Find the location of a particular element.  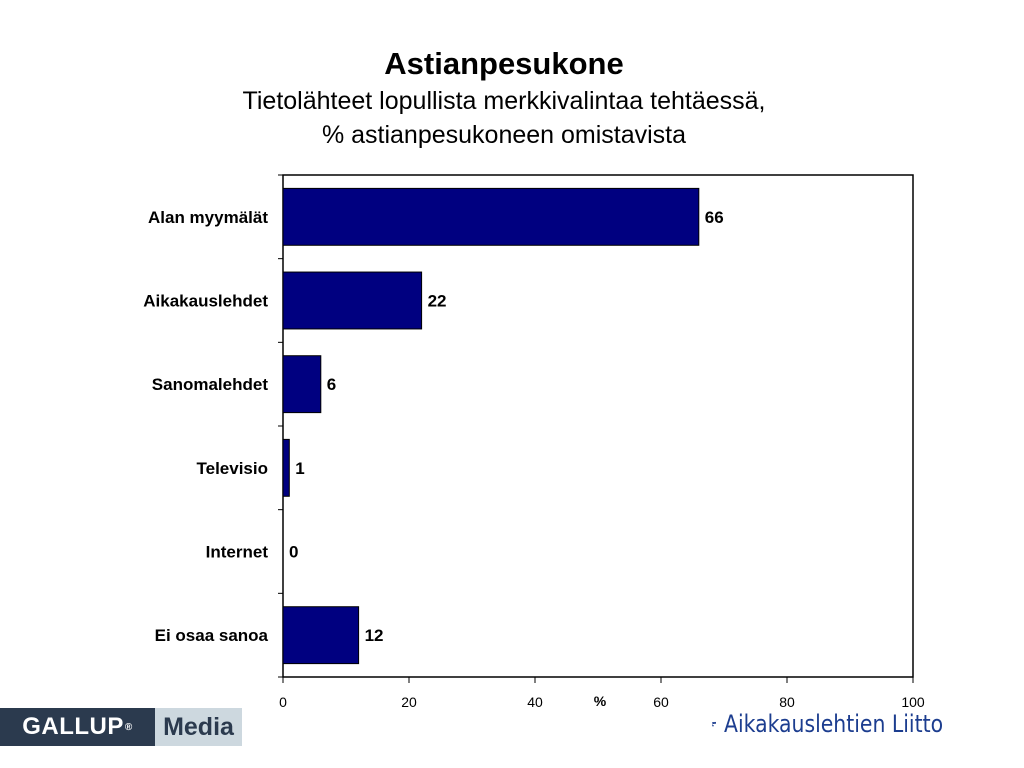

data-label: 6 is located at coordinates (331, 384).